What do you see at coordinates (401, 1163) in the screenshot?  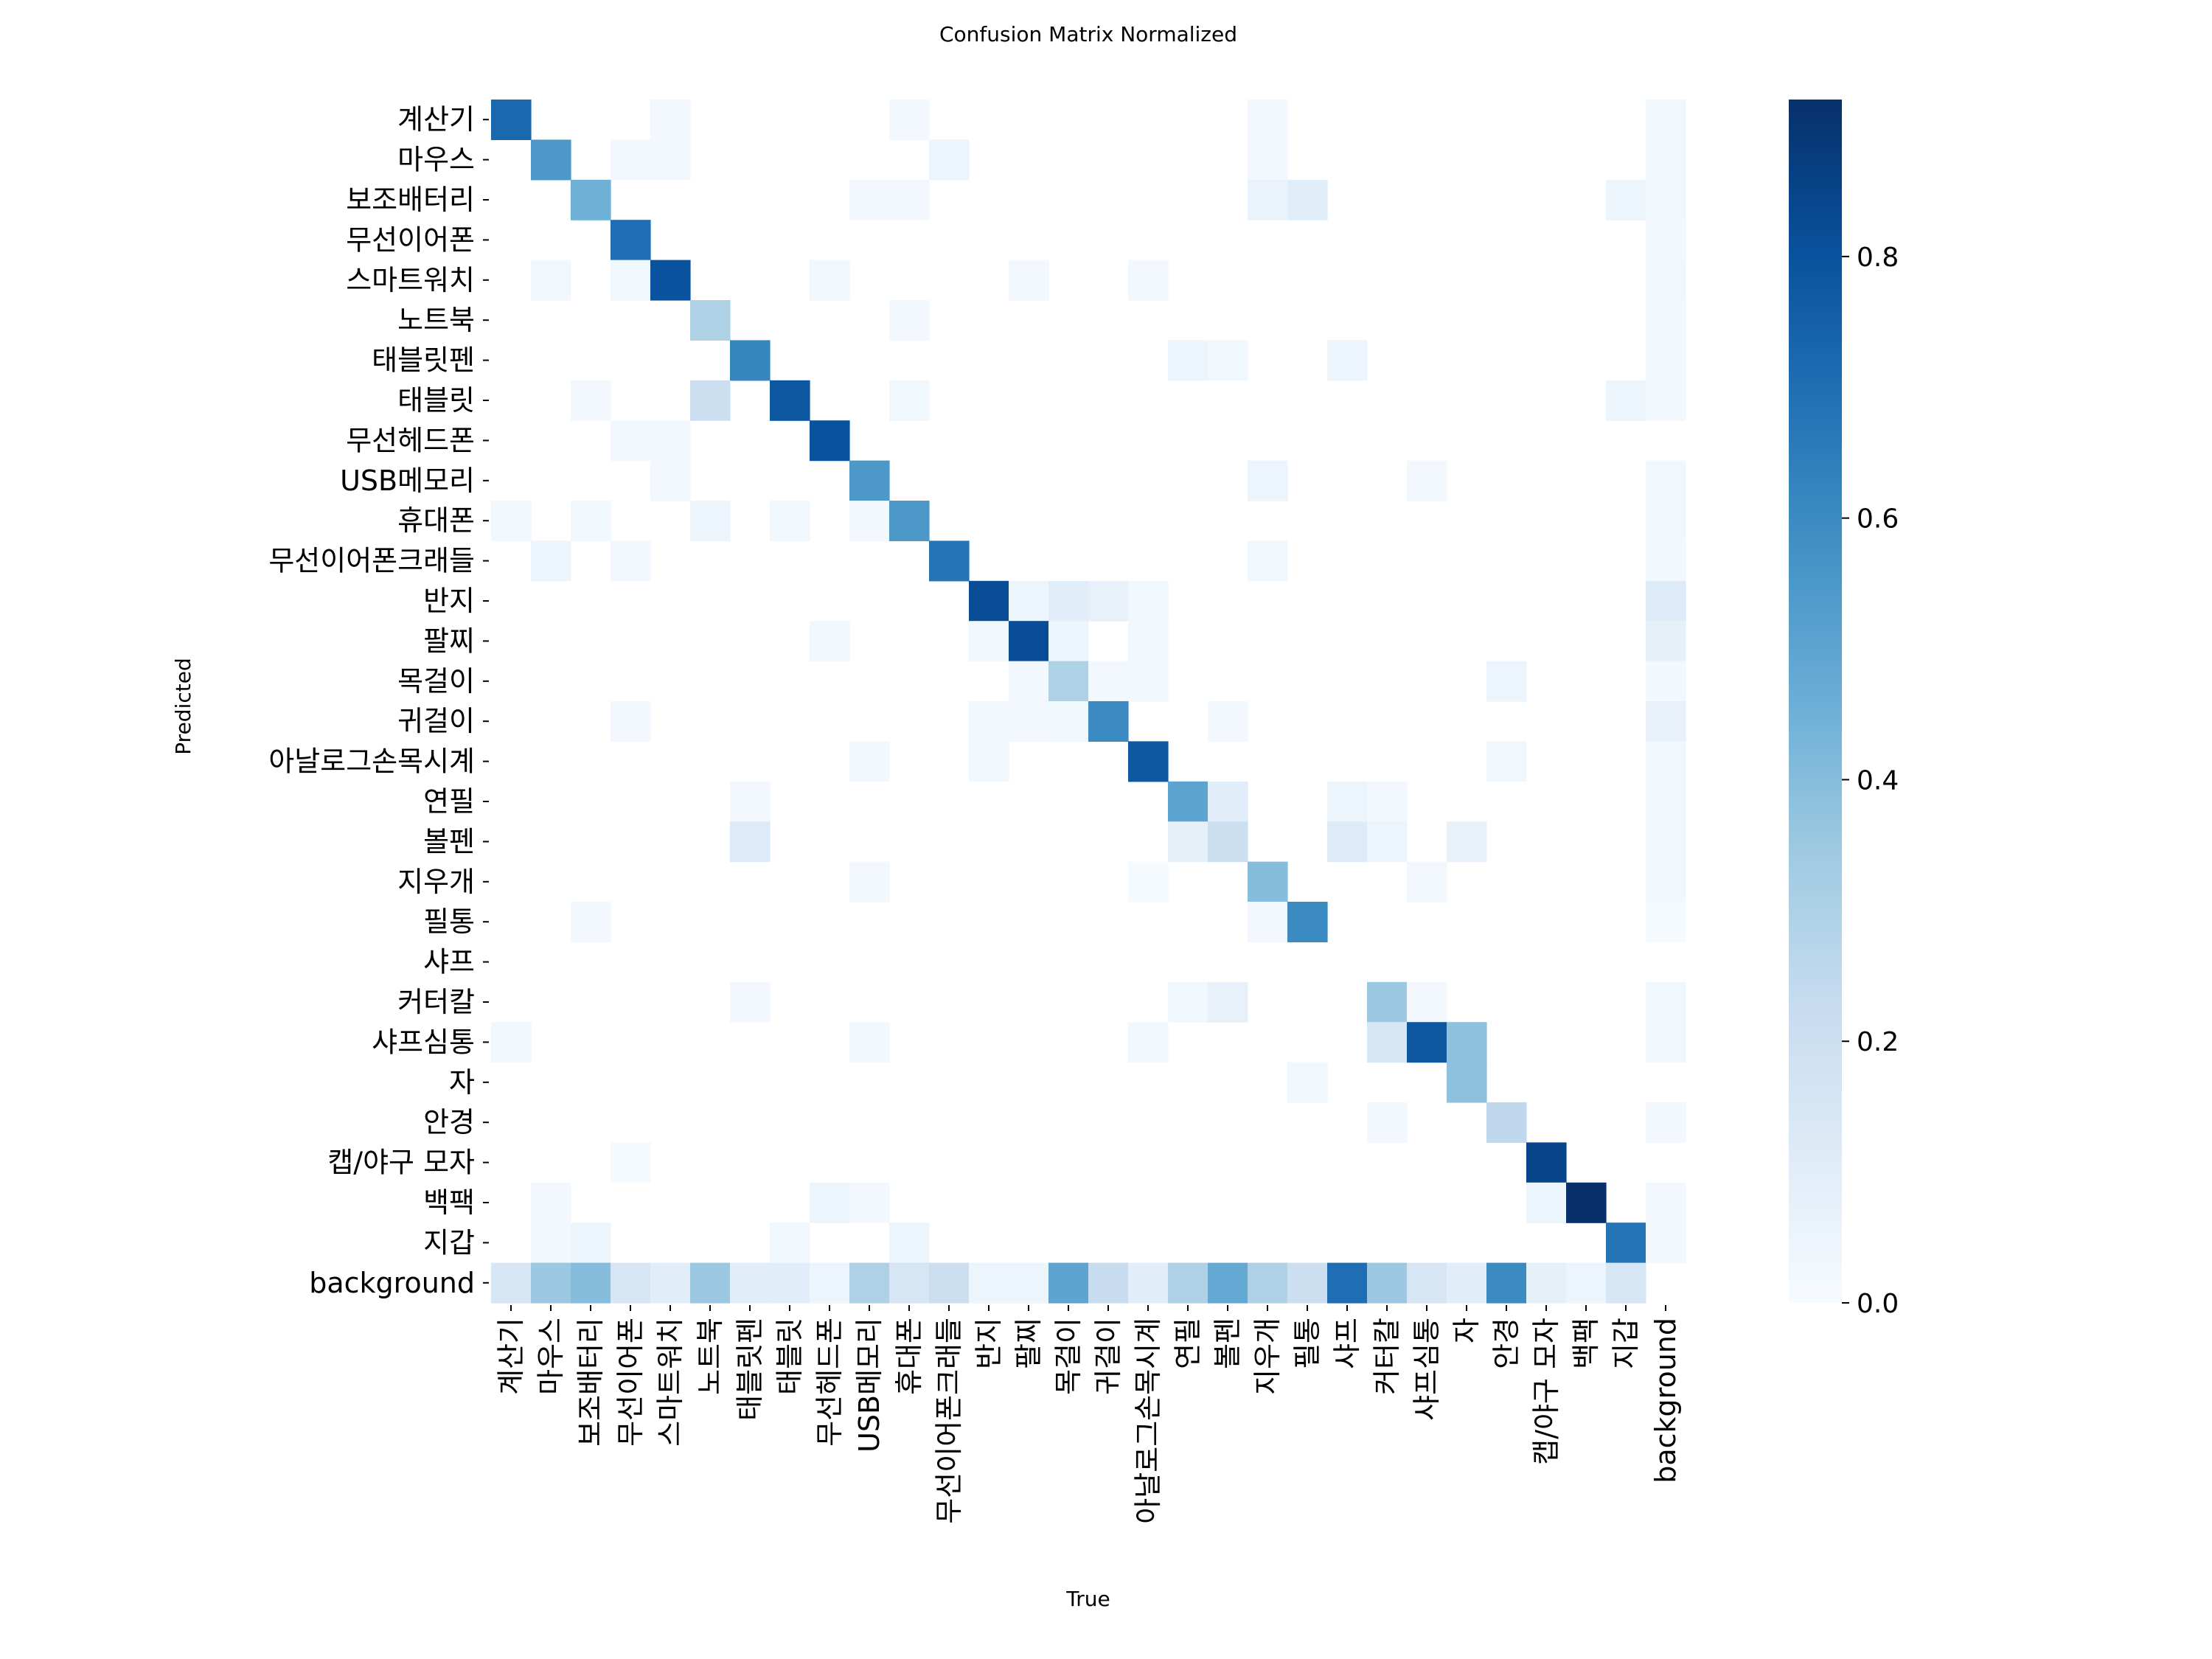 I see `y-tick-label: 캡/야구 모자` at bounding box center [401, 1163].